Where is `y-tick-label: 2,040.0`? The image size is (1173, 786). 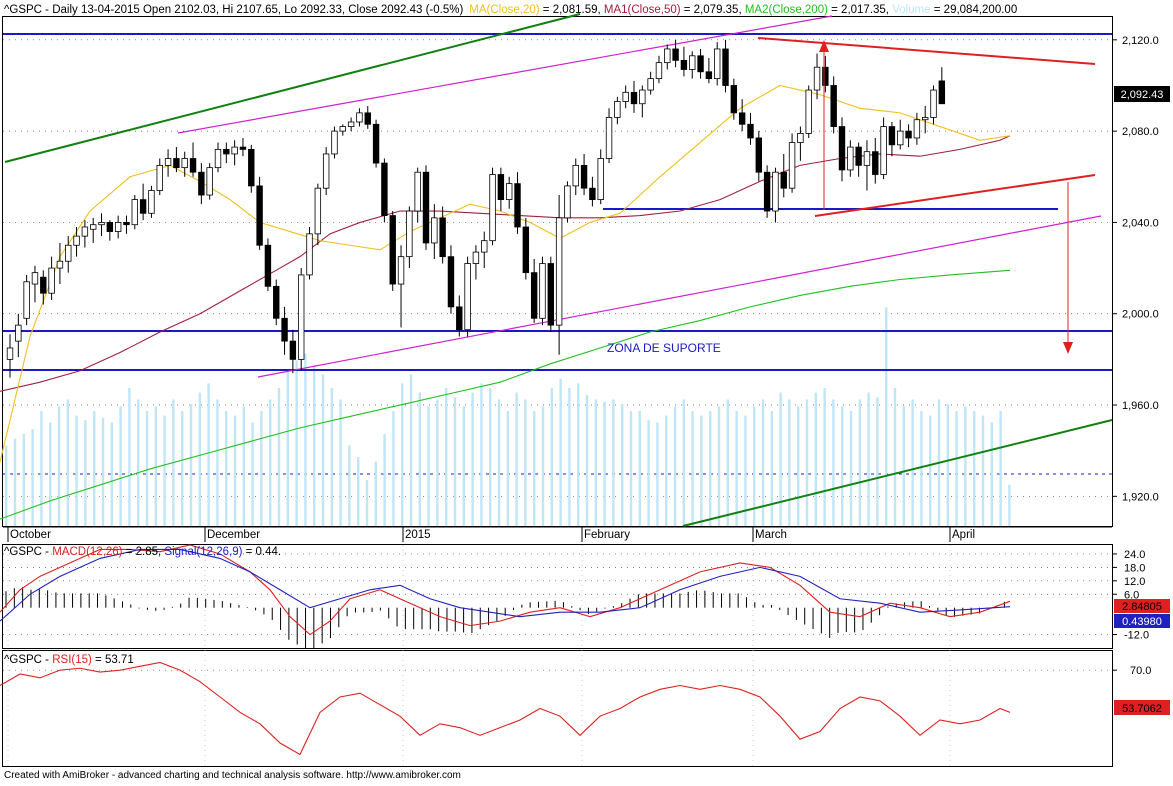 y-tick-label: 2,040.0 is located at coordinates (1140, 223).